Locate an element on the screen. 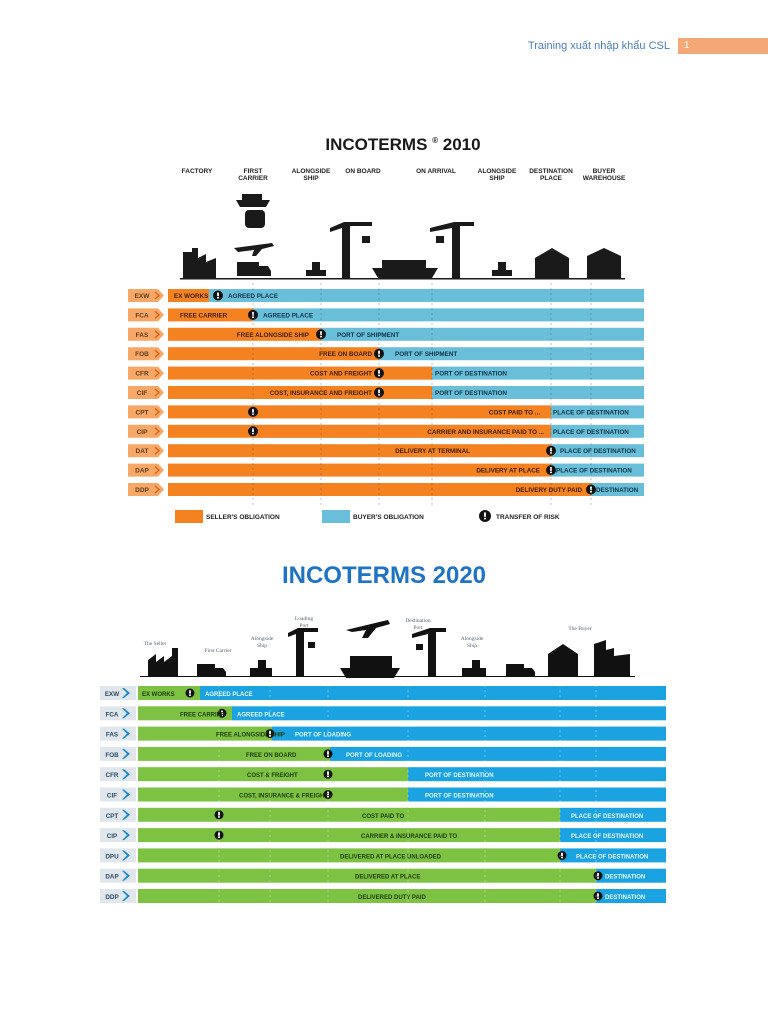  stage-label-2010: FACTORY is located at coordinates (197, 171).